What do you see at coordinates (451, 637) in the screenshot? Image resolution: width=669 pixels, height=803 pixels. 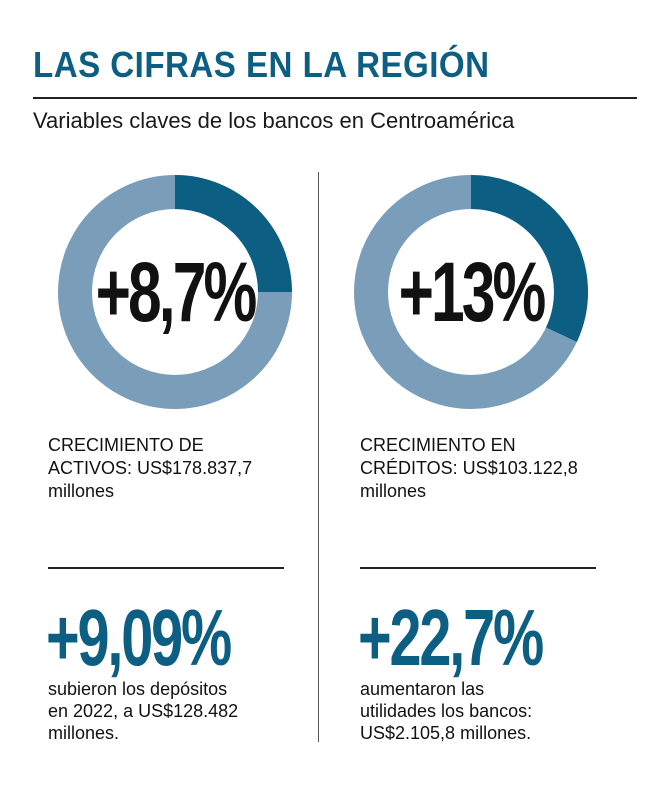 I see `stat-profits-value: +22,7%` at bounding box center [451, 637].